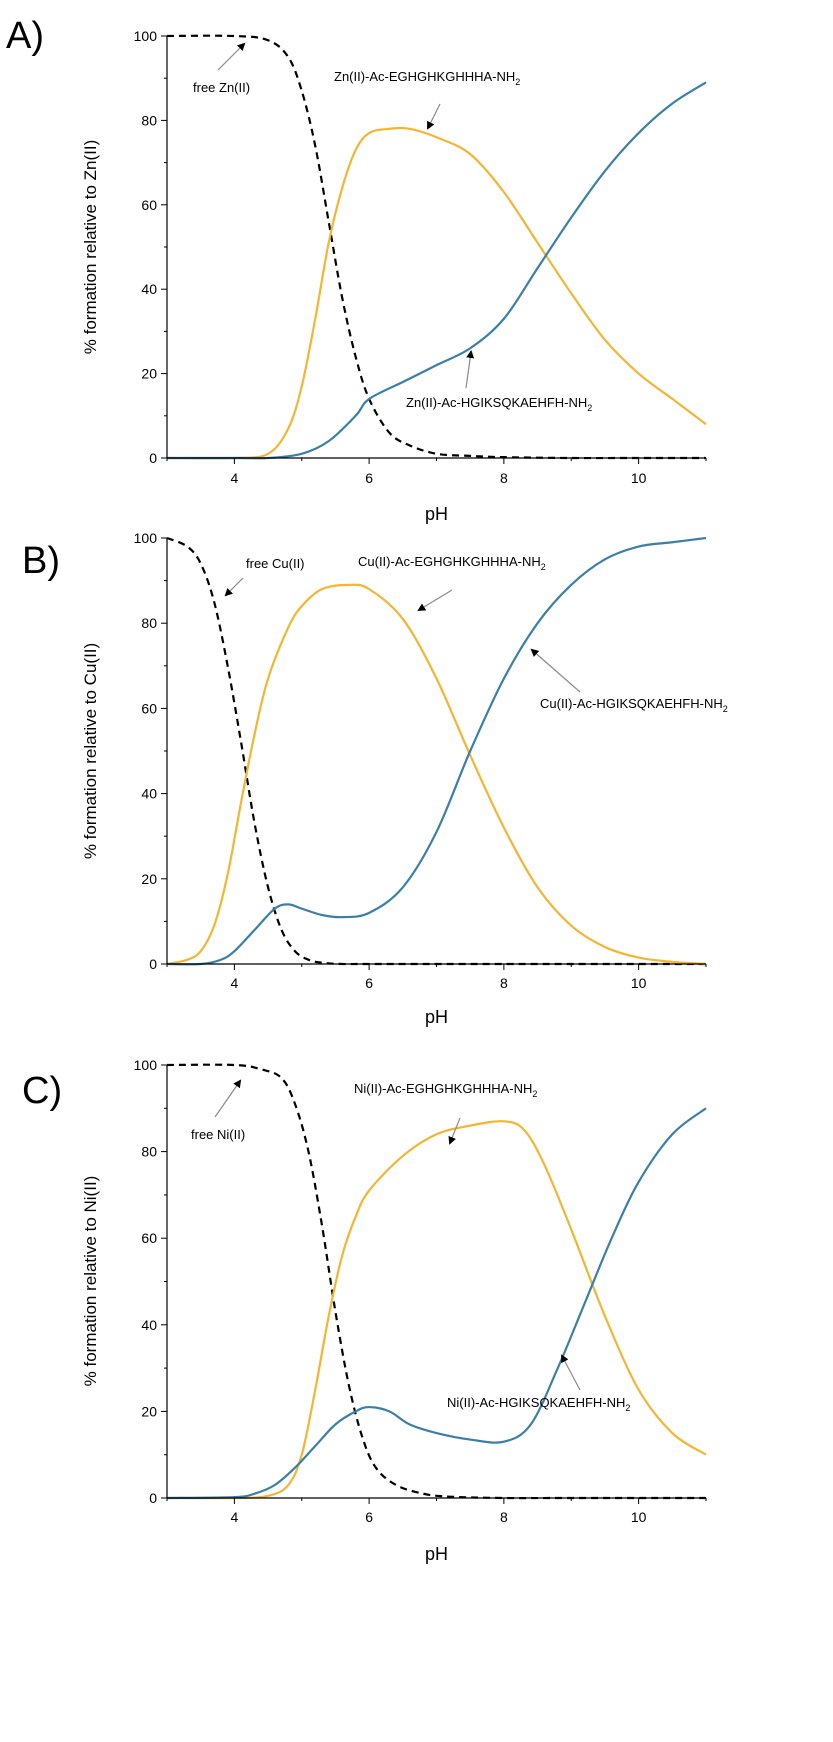 The height and width of the screenshot is (1742, 833). What do you see at coordinates (221, 87) in the screenshot?
I see `annotation-label: free Zn(II)` at bounding box center [221, 87].